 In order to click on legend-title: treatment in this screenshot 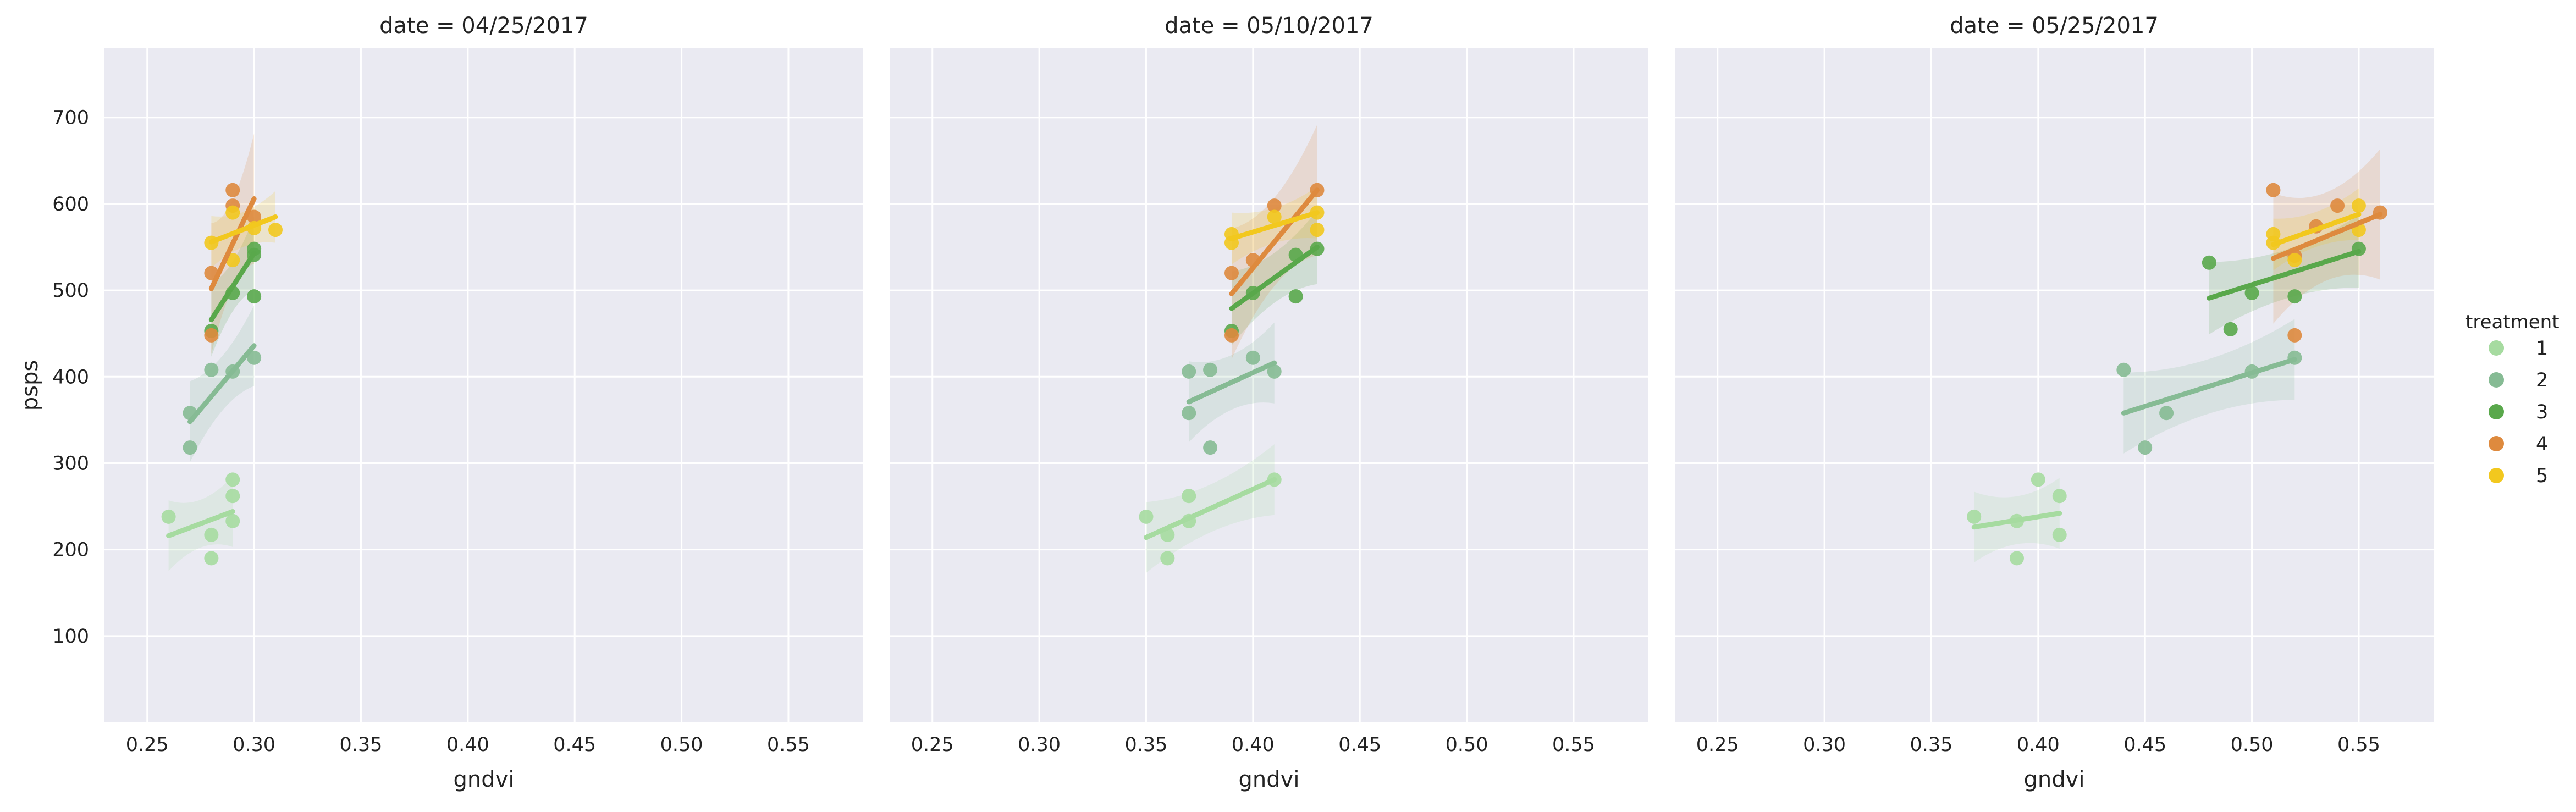, I will do `click(2512, 322)`.